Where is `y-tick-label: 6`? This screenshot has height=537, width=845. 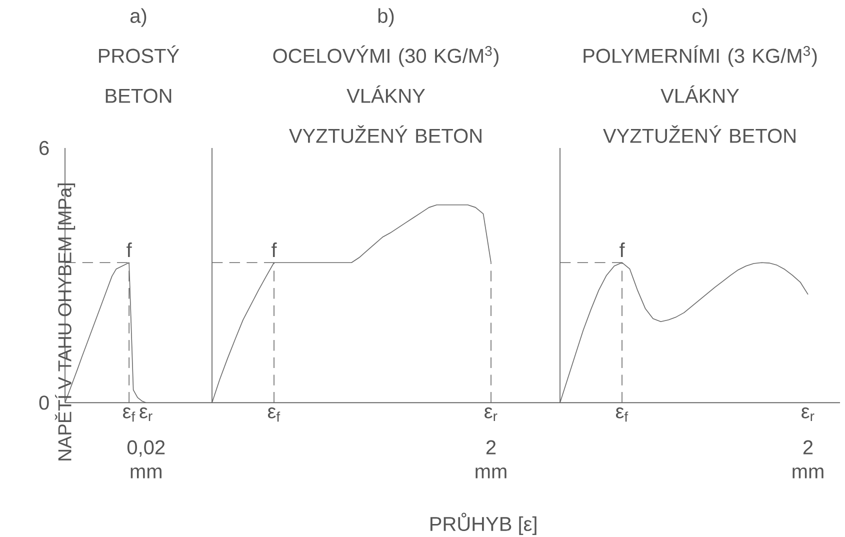 y-tick-label: 6 is located at coordinates (44, 148).